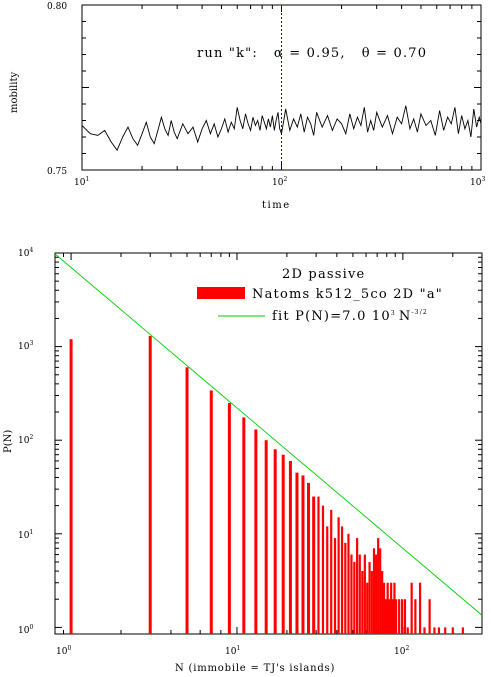 Image resolution: width=491 pixels, height=677 pixels. What do you see at coordinates (87, 179) in the screenshot?
I see `top-x-tick-exp-0: 1` at bounding box center [87, 179].